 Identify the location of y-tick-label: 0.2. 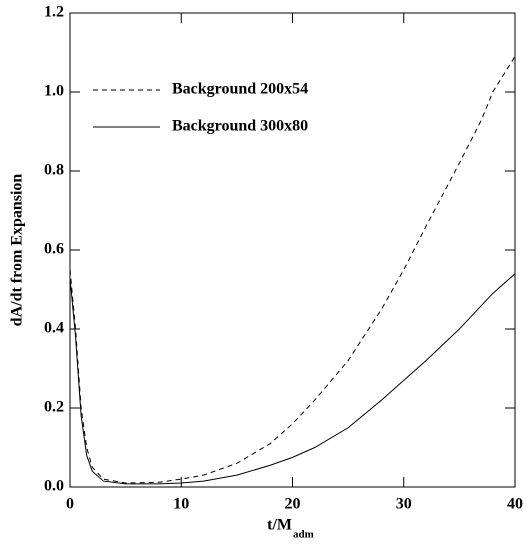
(54, 407).